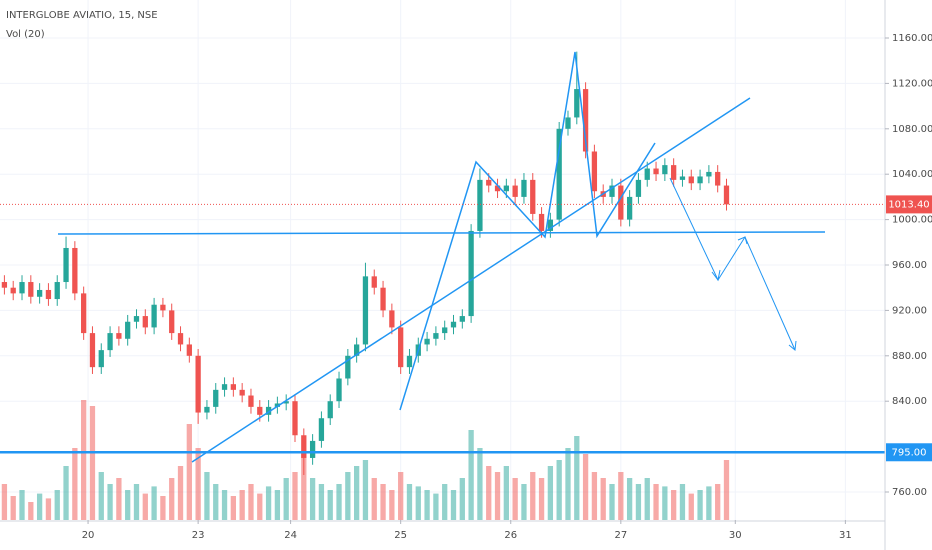 The image size is (932, 550). I want to click on x-tick-label: 26, so click(510, 535).